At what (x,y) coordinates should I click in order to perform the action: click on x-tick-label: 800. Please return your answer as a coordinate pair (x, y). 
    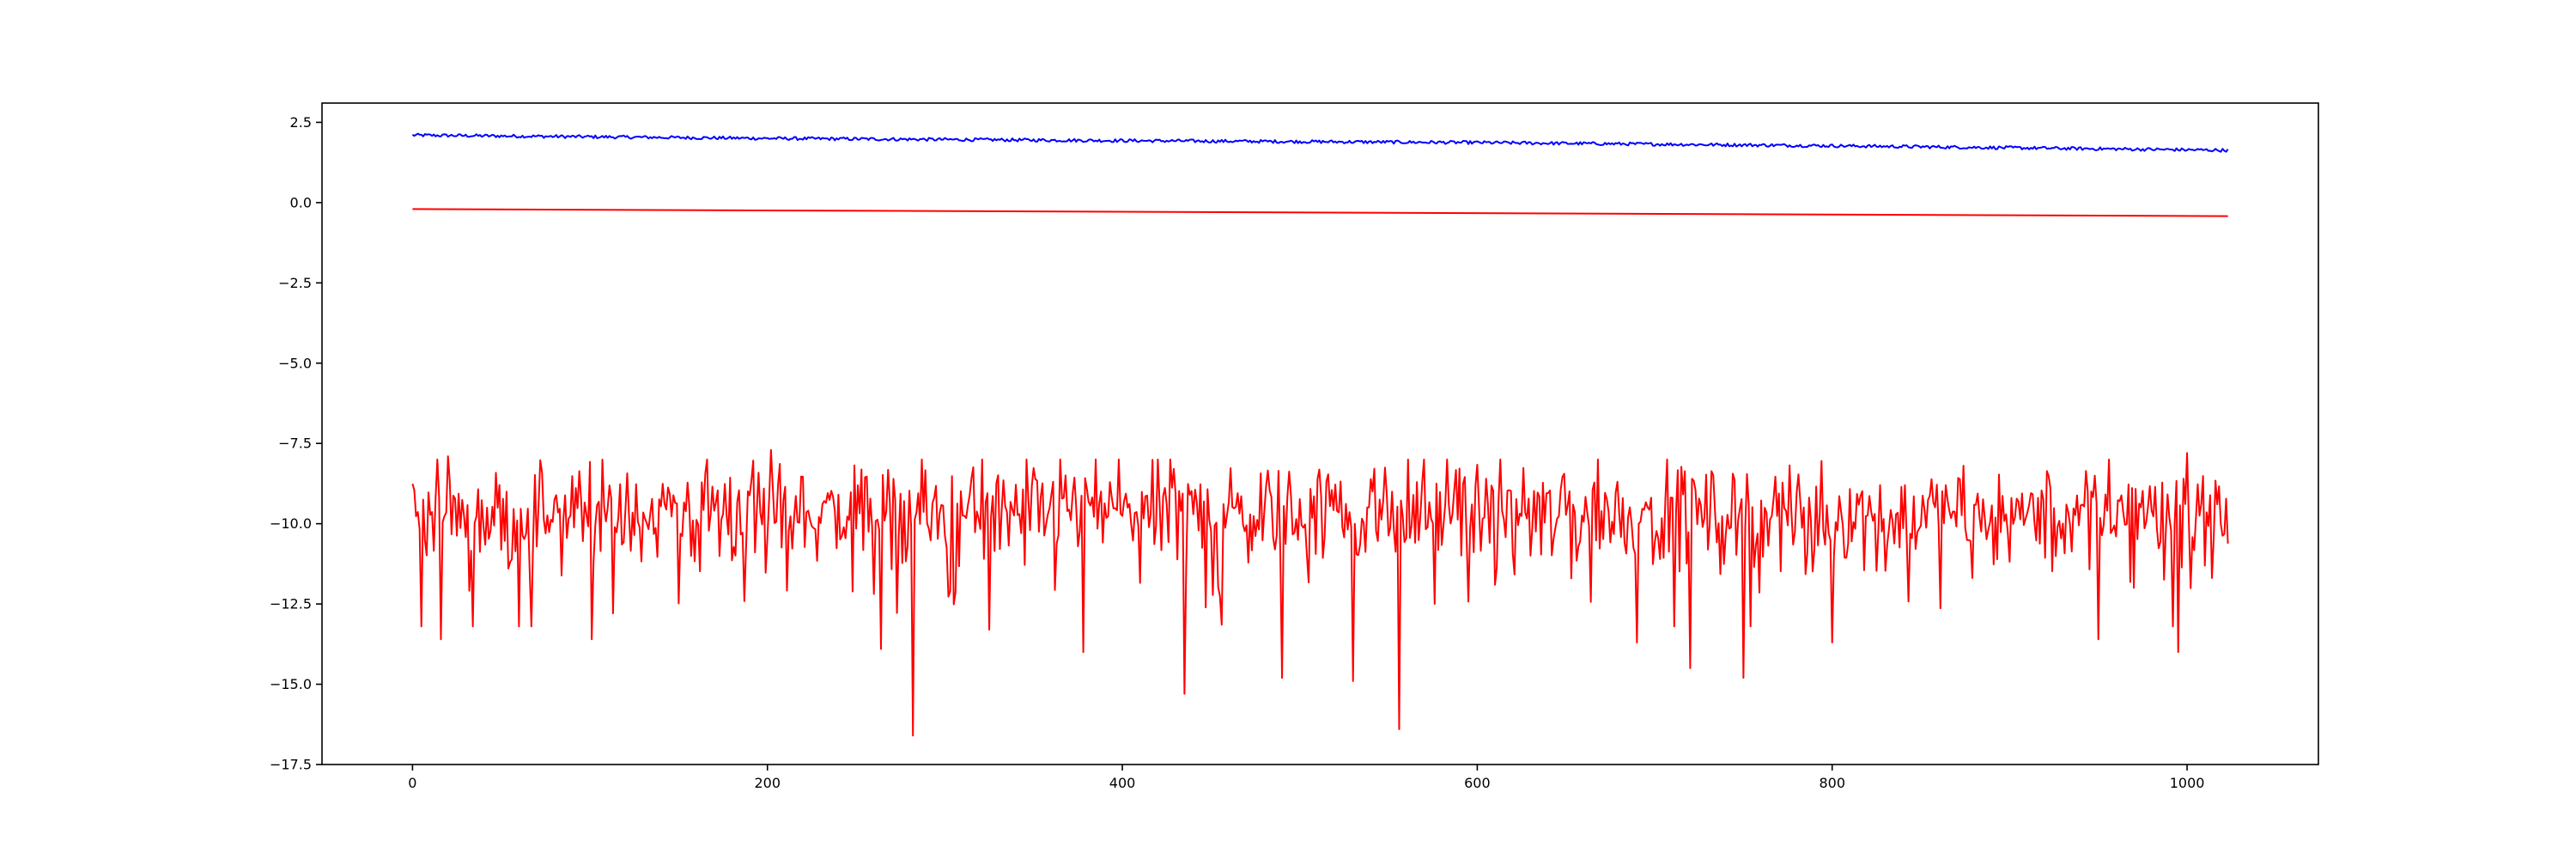
    Looking at the image, I should click on (1832, 783).